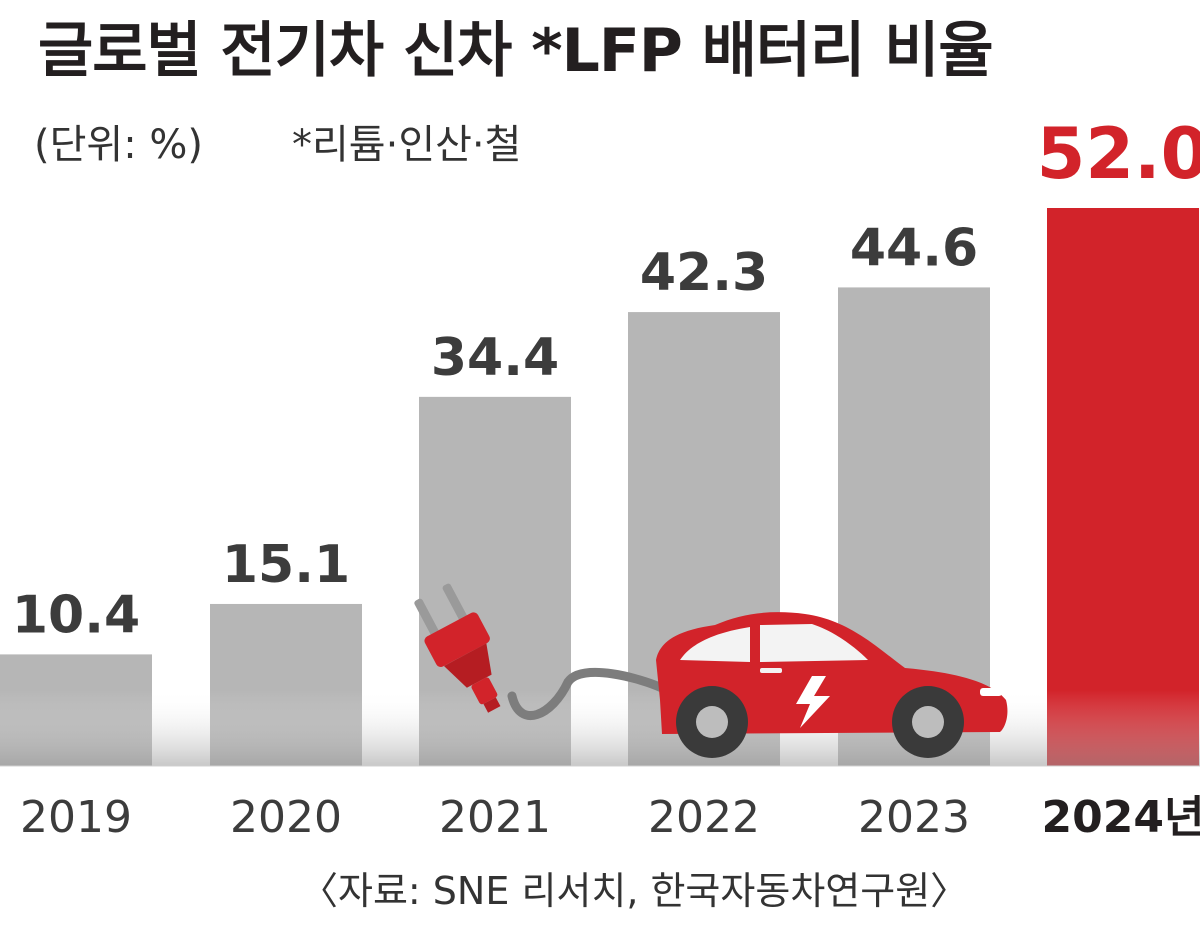 The height and width of the screenshot is (925, 1200). Describe the element at coordinates (1118, 154) in the screenshot. I see `value-label-5: 52.0` at that location.